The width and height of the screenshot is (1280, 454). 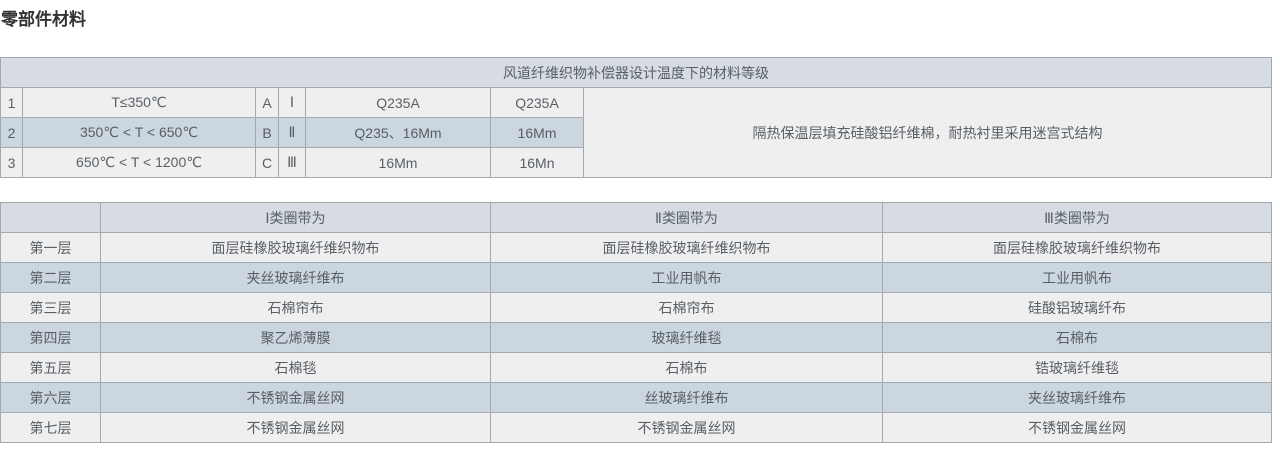 What do you see at coordinates (686, 307) in the screenshot?
I see `class2-material: 石棉帘布` at bounding box center [686, 307].